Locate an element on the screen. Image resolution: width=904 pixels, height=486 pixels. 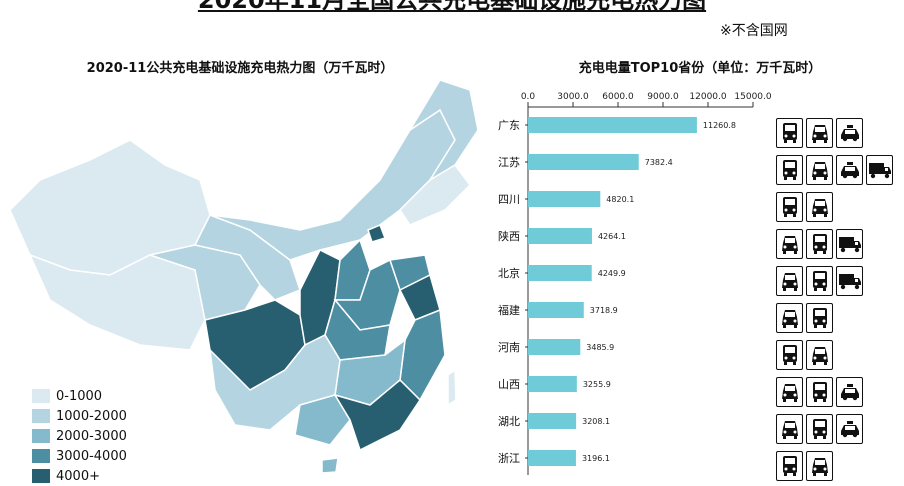
legend-item: 1000-2000 is located at coordinates (79, 416).